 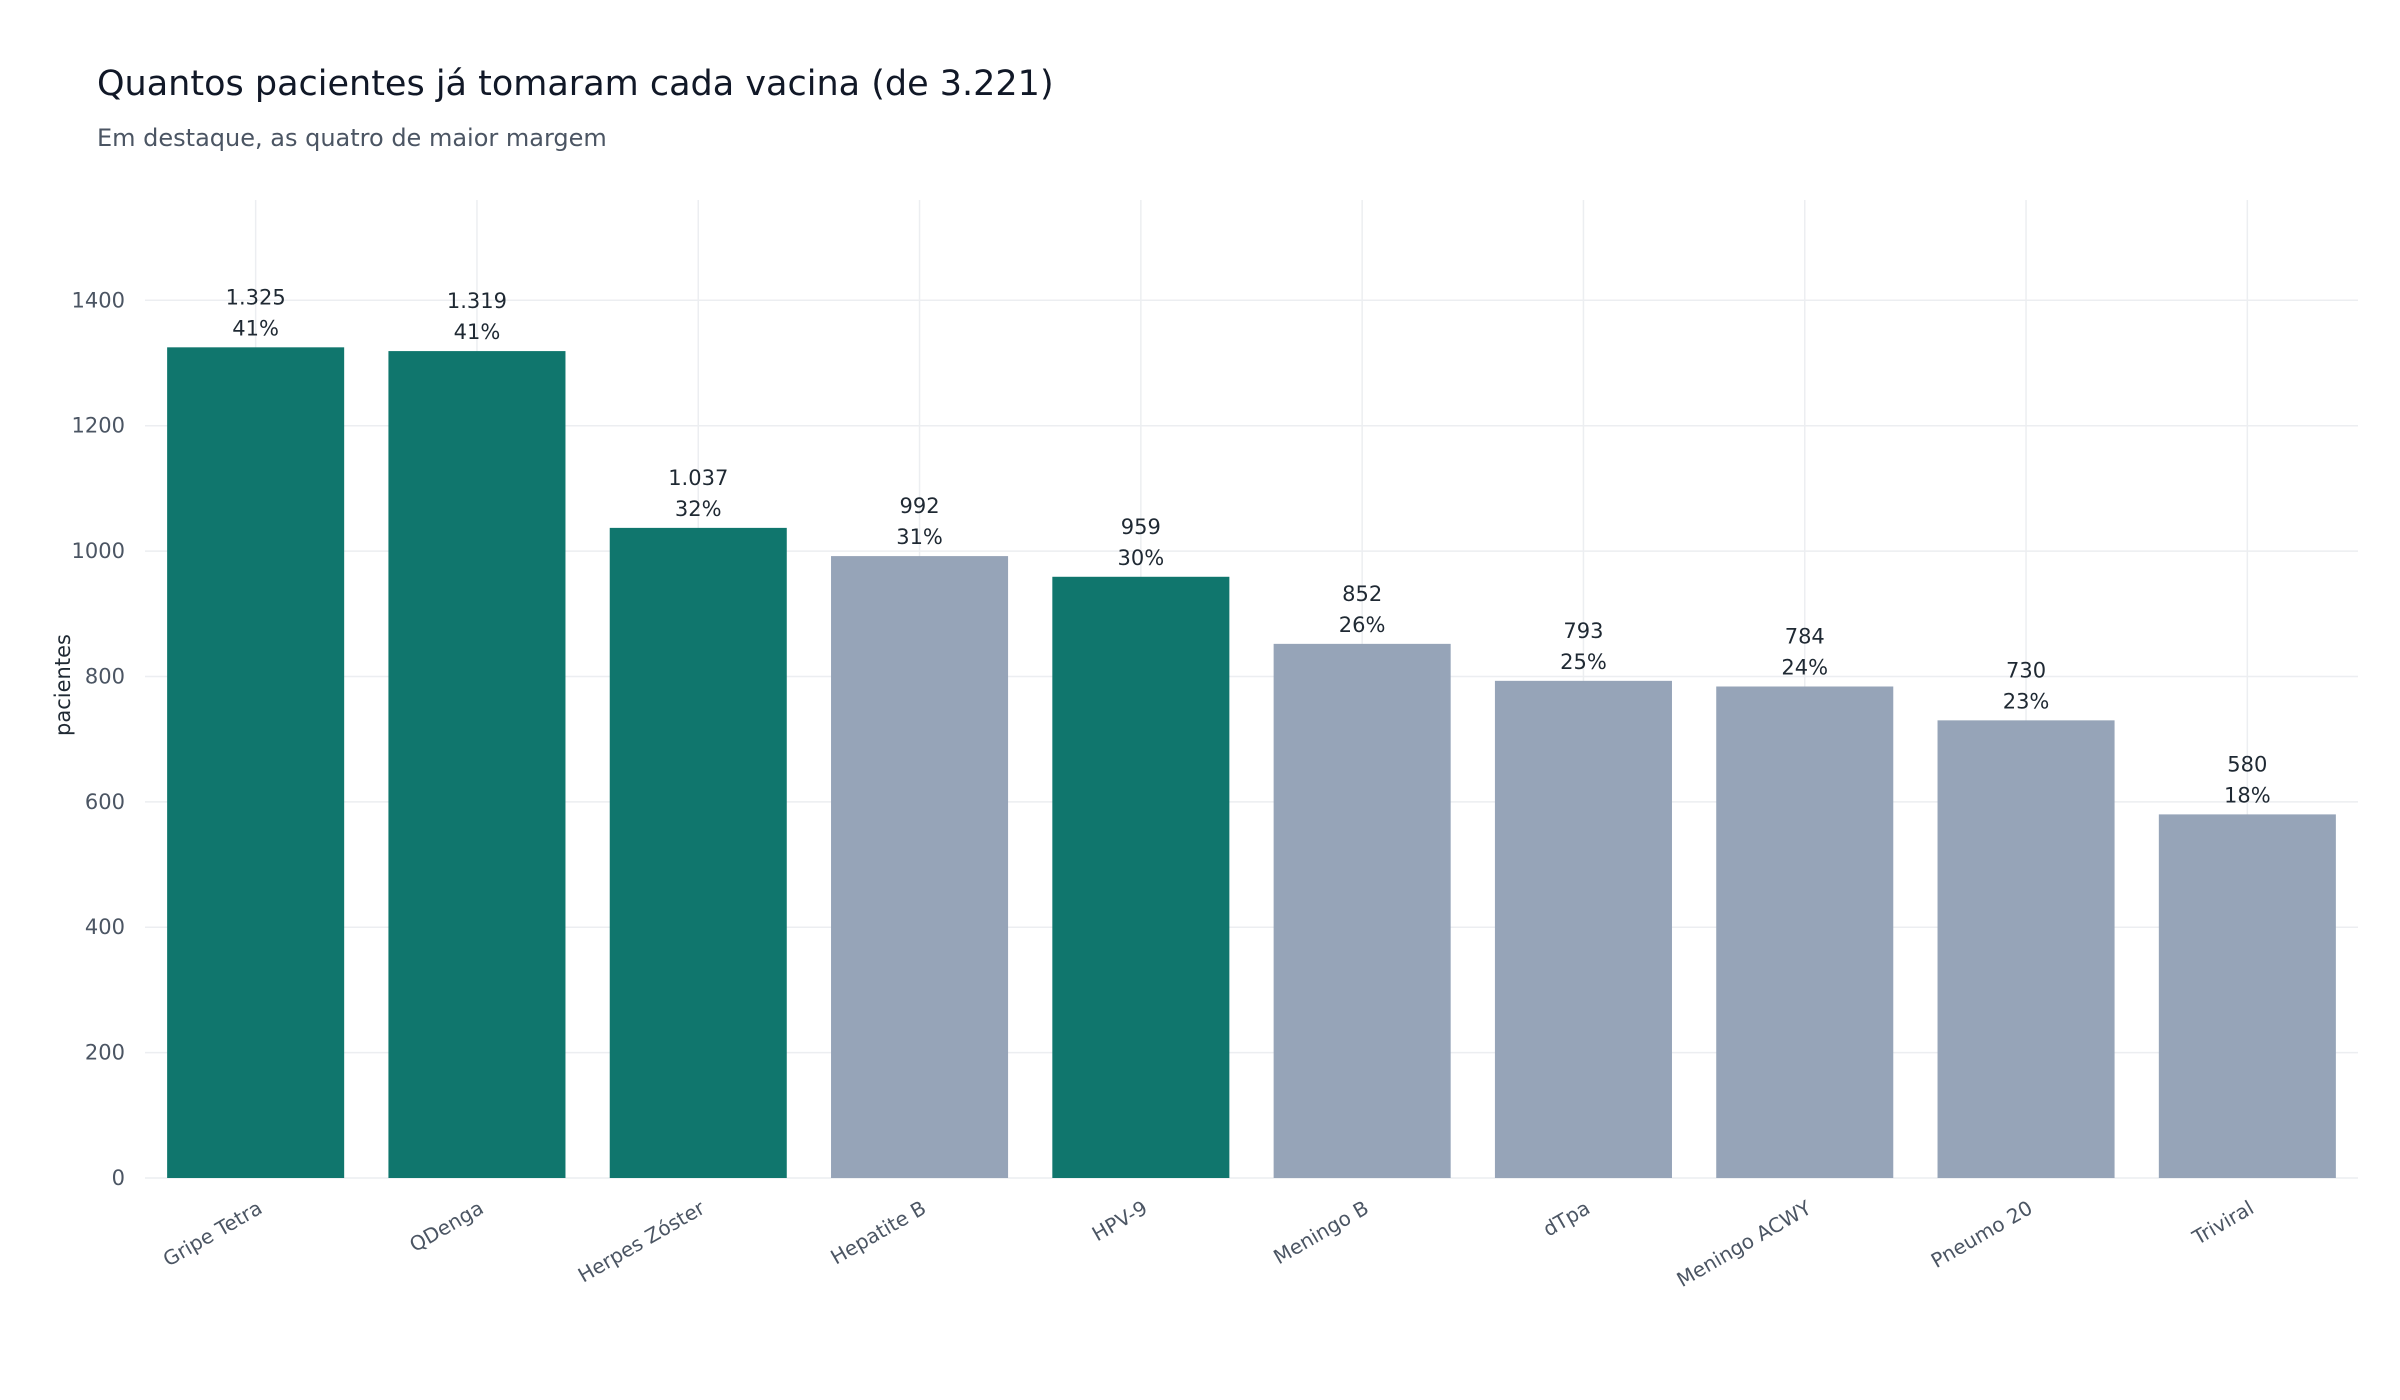 I want to click on value-label: 992, so click(x=920, y=506).